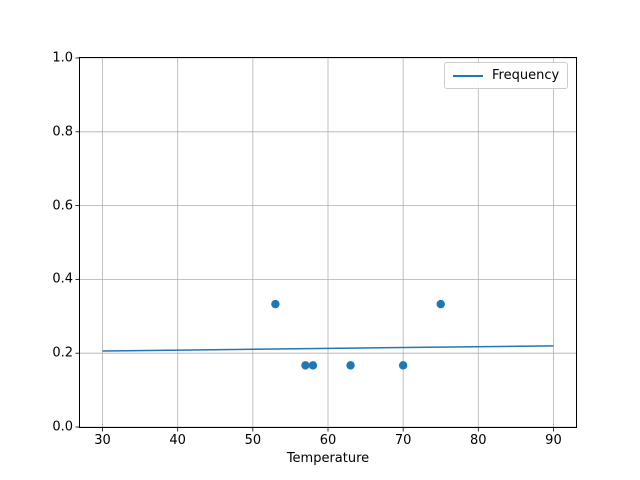 Image resolution: width=640 pixels, height=480 pixels. What do you see at coordinates (253, 440) in the screenshot?
I see `x-tick-label: 50` at bounding box center [253, 440].